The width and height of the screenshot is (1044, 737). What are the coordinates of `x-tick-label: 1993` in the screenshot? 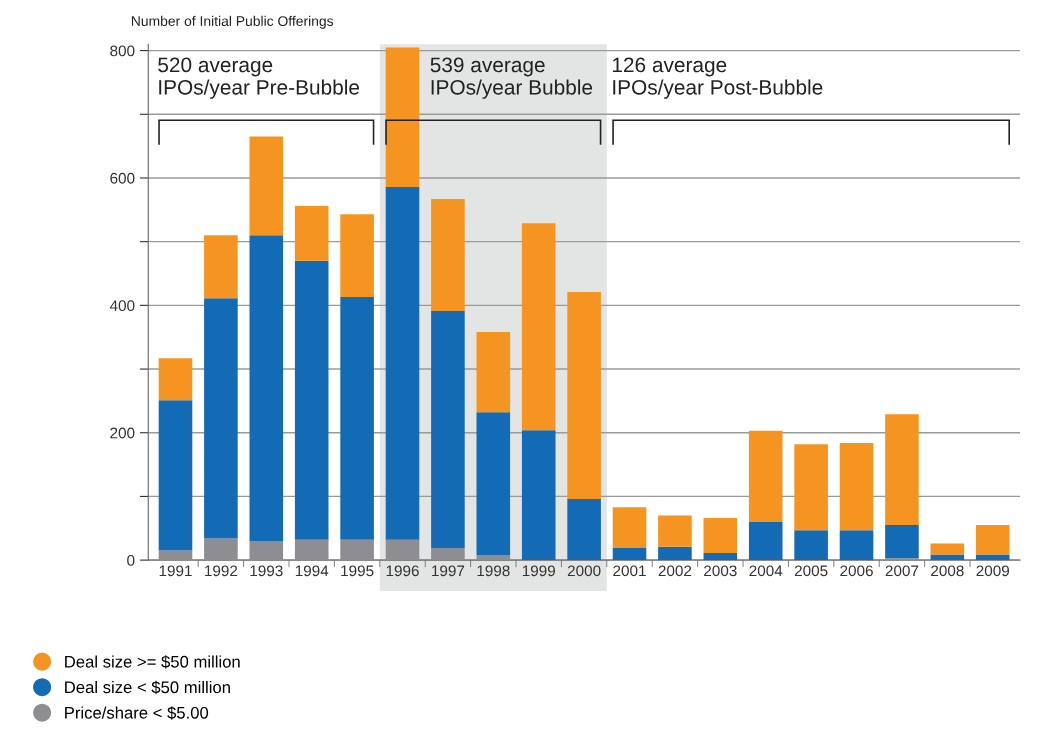 It's located at (266, 571).